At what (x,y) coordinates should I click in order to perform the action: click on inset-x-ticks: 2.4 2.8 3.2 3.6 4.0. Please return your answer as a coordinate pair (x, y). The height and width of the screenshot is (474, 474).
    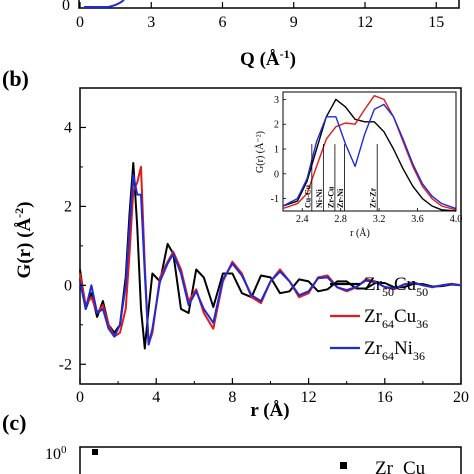
    Looking at the image, I should click on (379, 216).